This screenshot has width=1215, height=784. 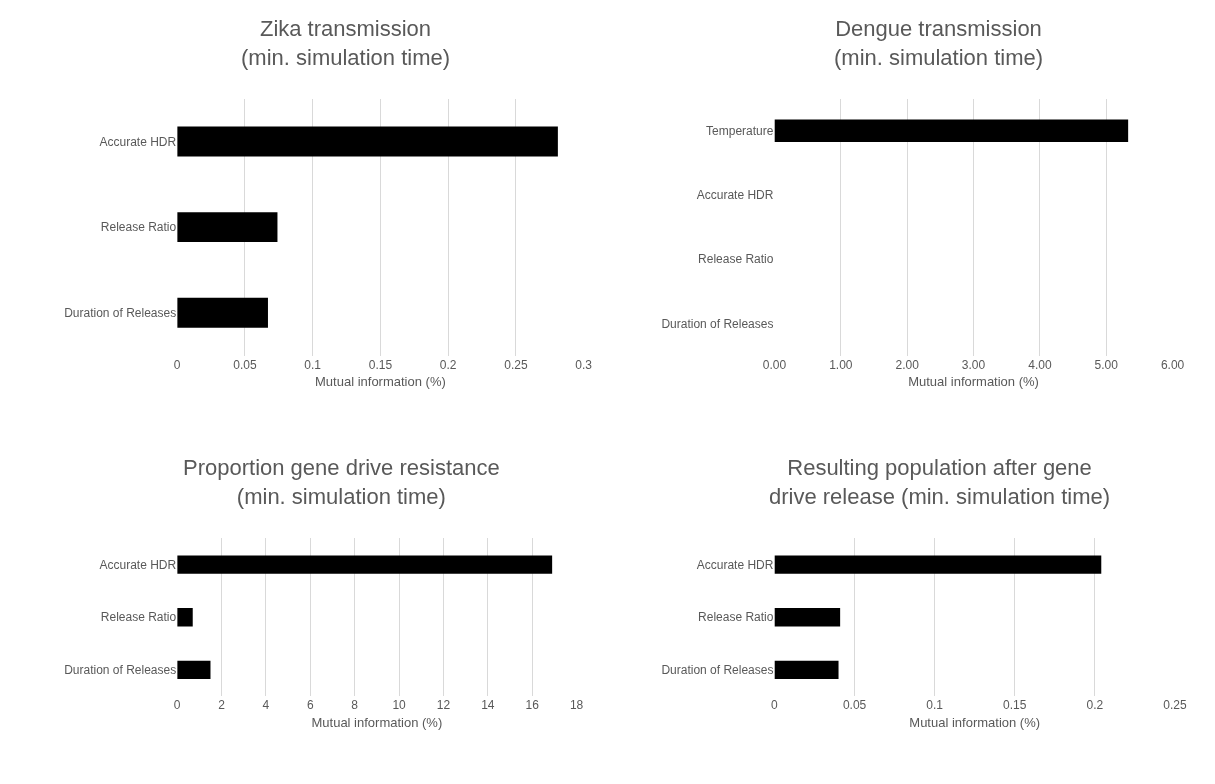 I want to click on x-tick-label: 4.00, so click(x=1040, y=364).